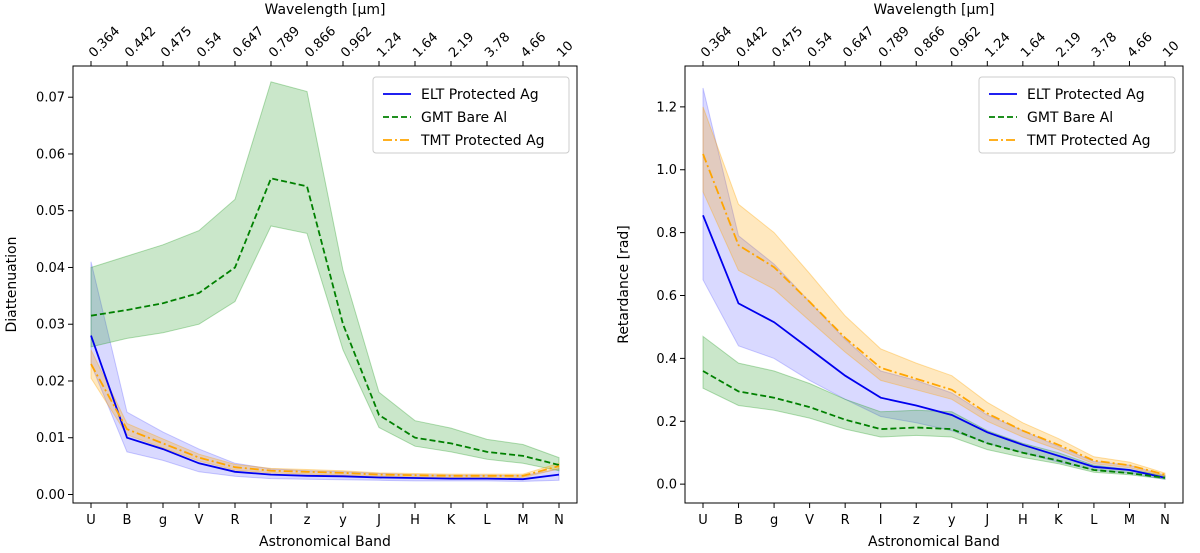 The image size is (1200, 553). What do you see at coordinates (50, 325) in the screenshot?
I see `y-tick-label: 0.03` at bounding box center [50, 325].